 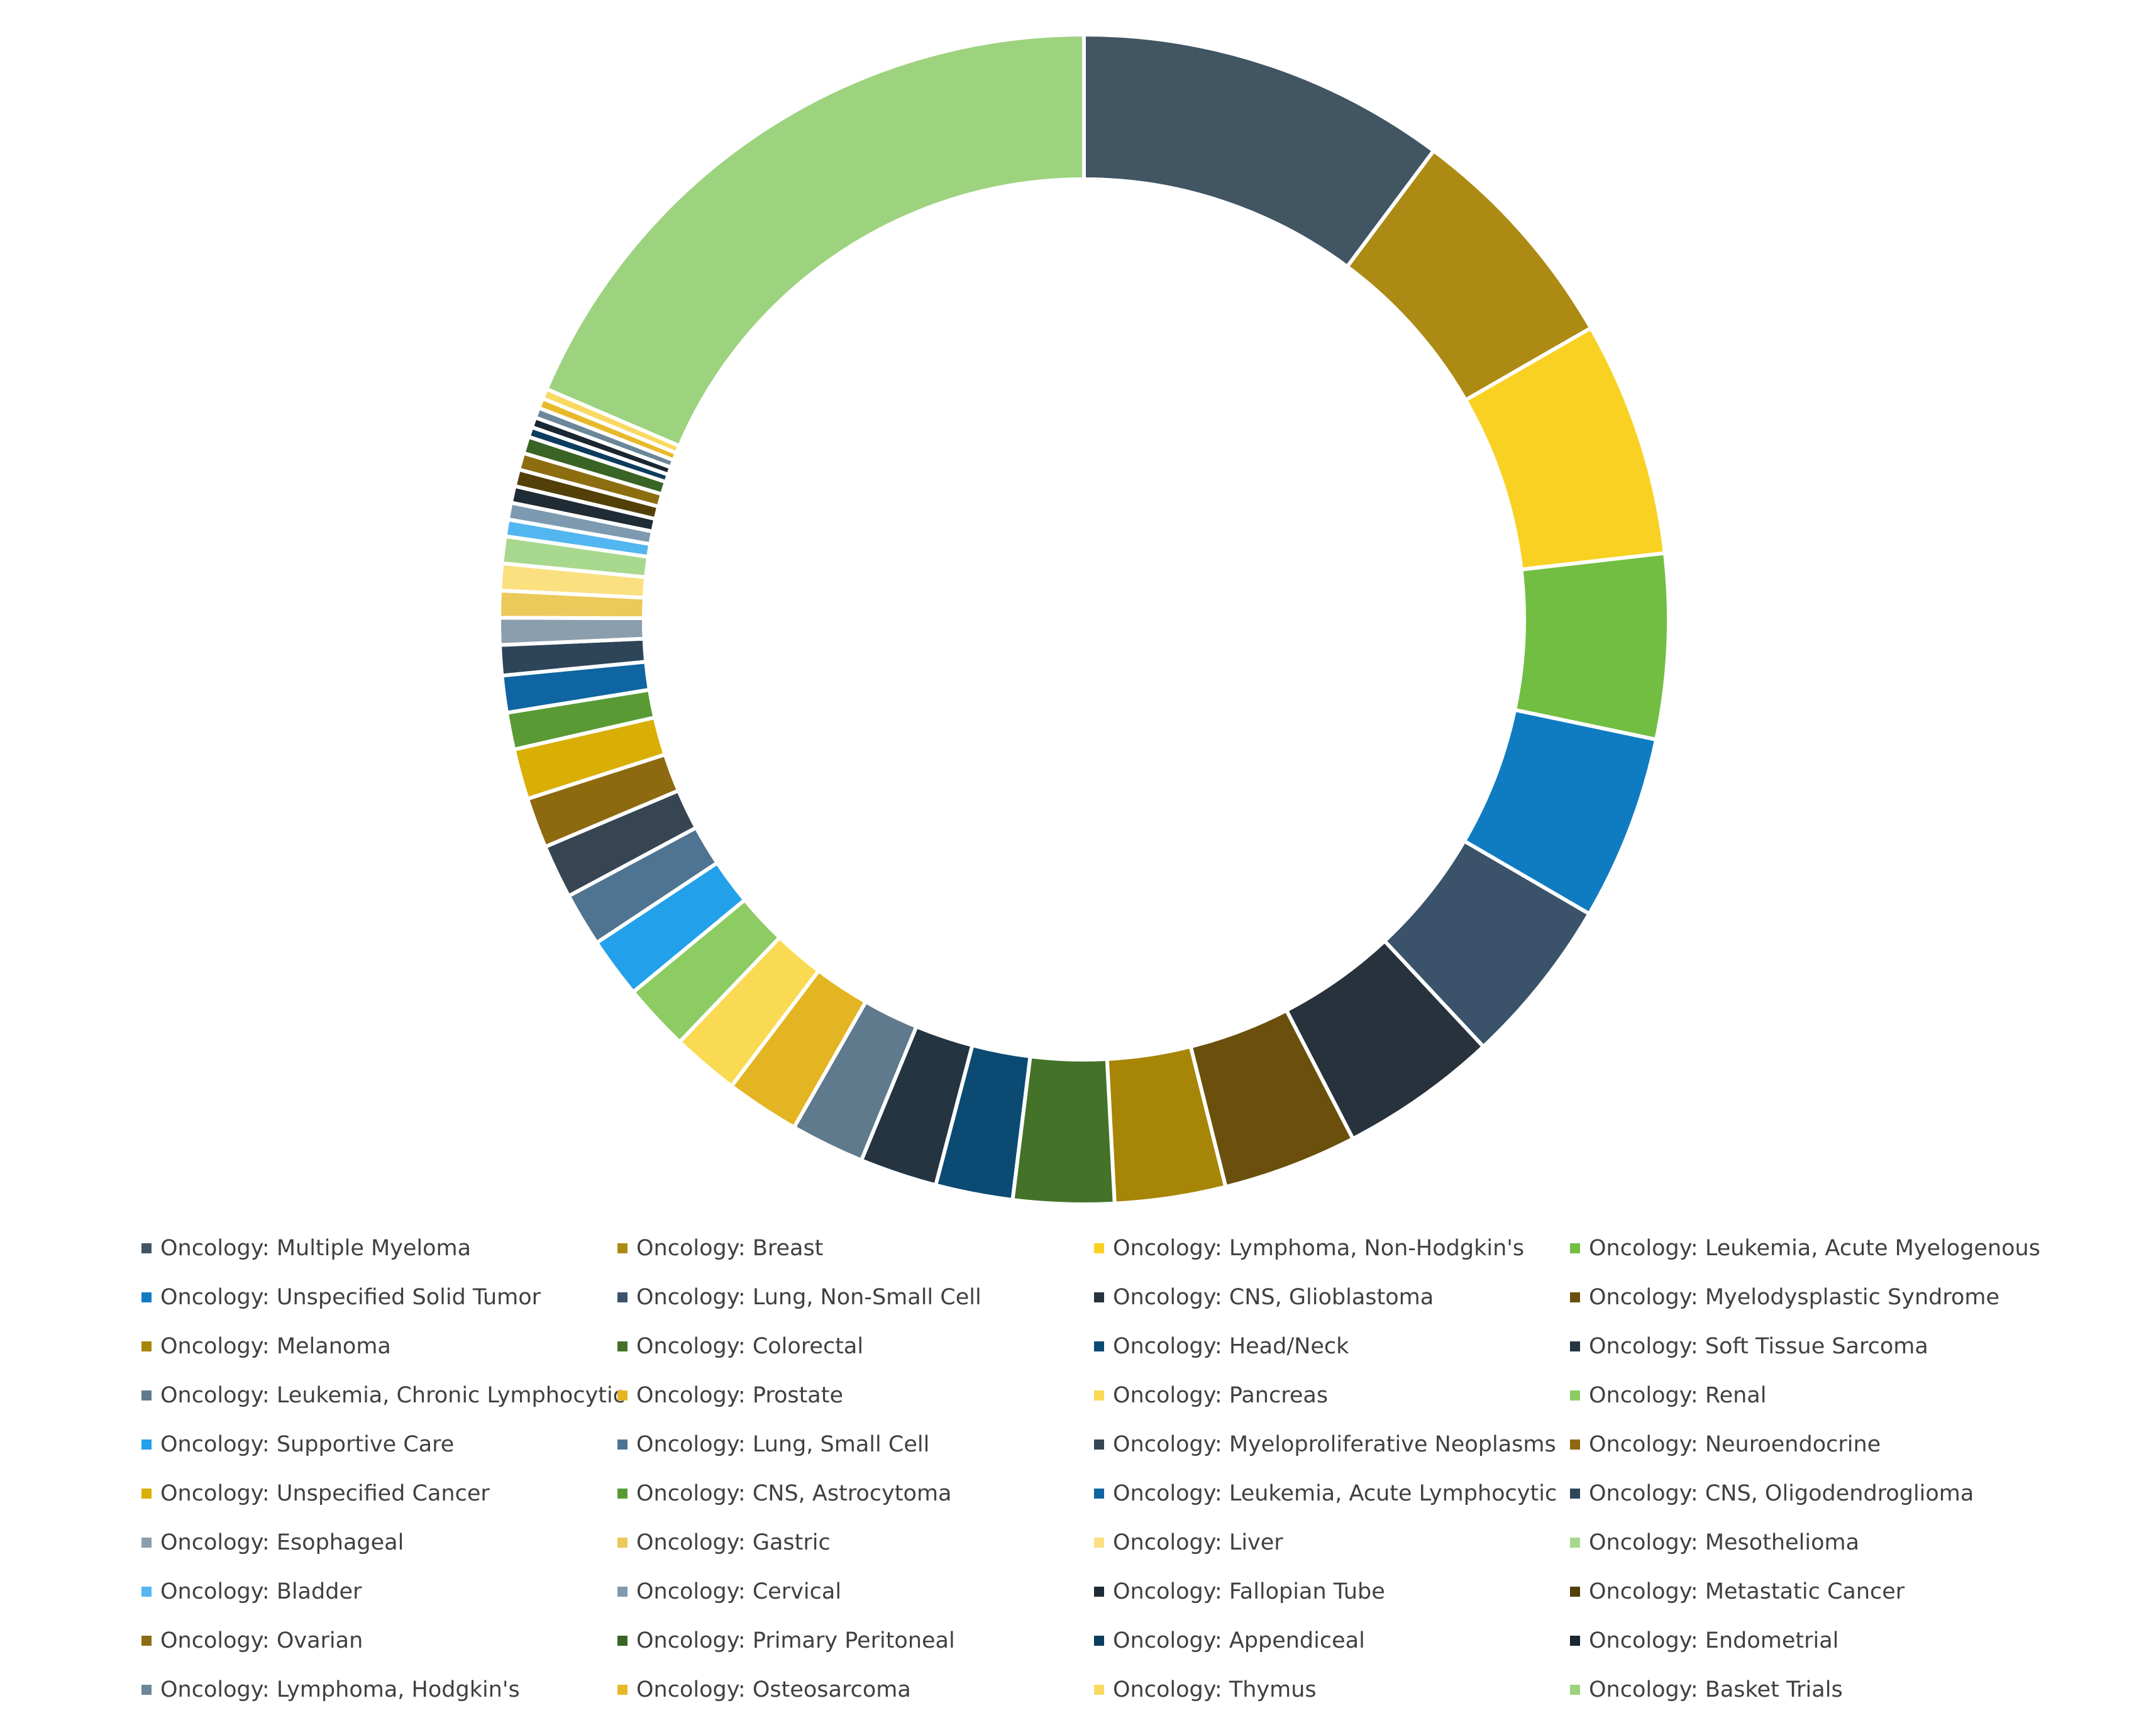 What do you see at coordinates (1335, 1493) in the screenshot?
I see `legend-label: Oncology: Leukemia, Acute Lymphocytic` at bounding box center [1335, 1493].